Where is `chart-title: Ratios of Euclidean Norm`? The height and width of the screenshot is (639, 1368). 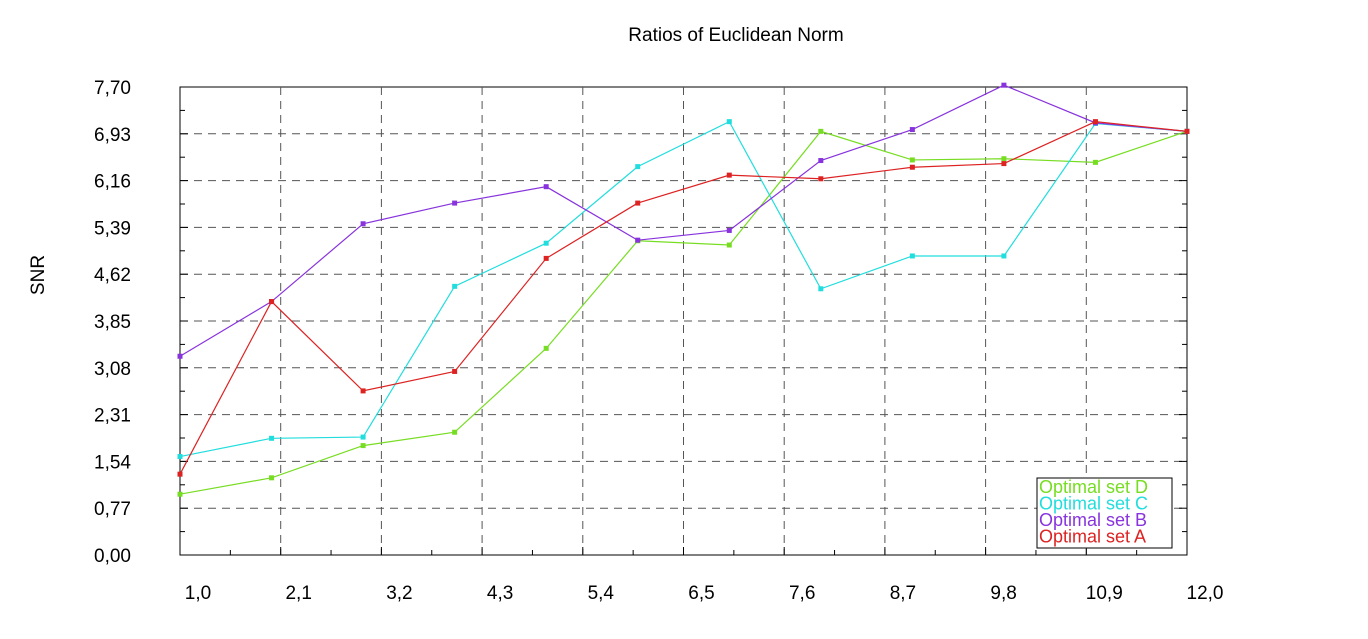
chart-title: Ratios of Euclidean Norm is located at coordinates (735, 35).